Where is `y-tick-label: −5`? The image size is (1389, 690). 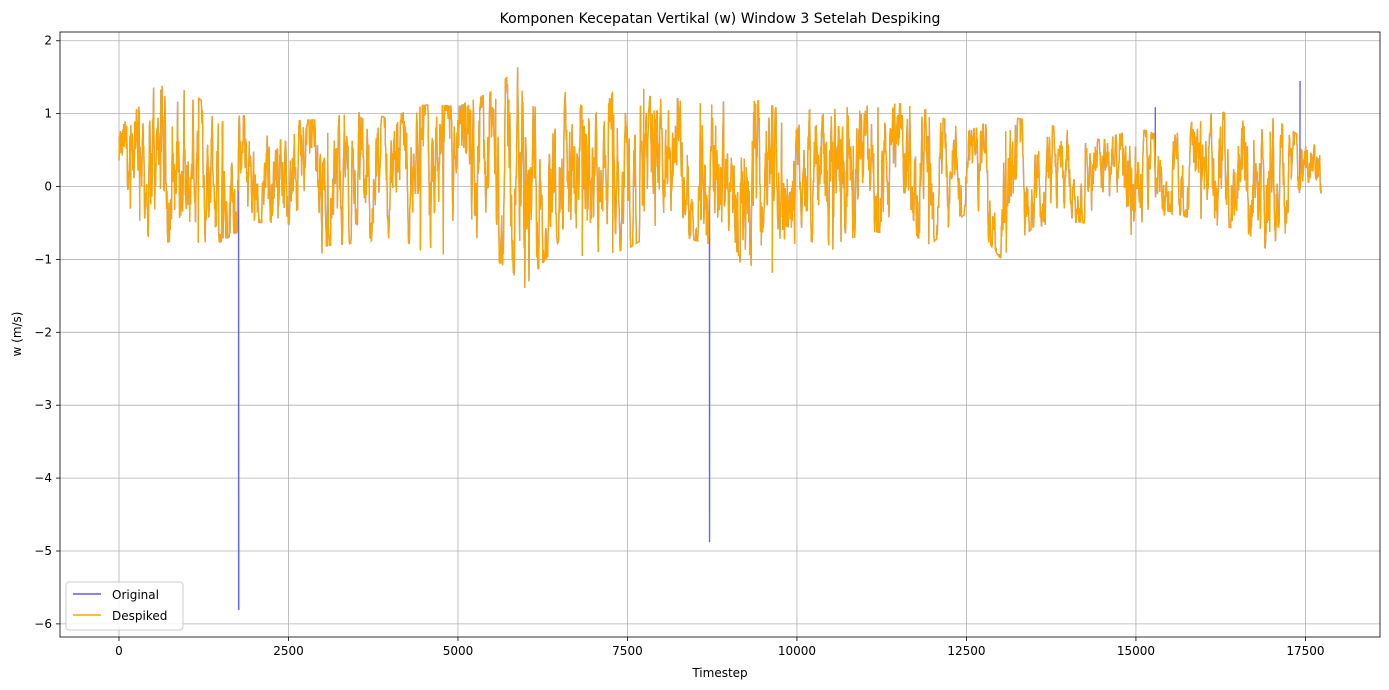
y-tick-label: −5 is located at coordinates (43, 551).